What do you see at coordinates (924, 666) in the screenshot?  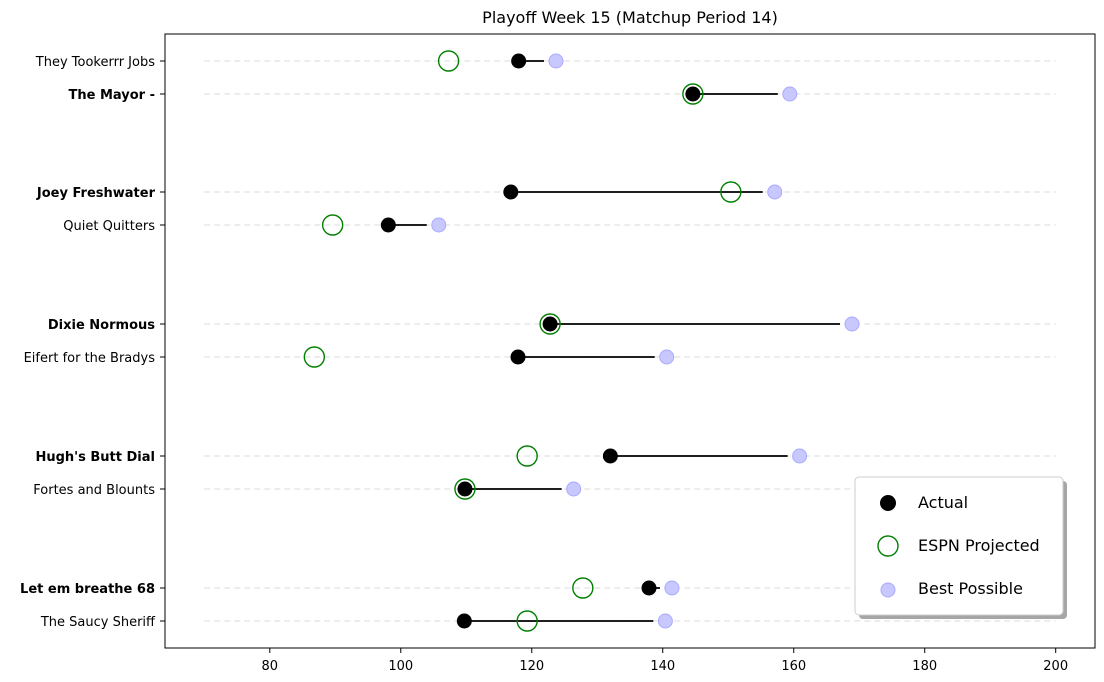 I see `x-tick-label: 180` at bounding box center [924, 666].